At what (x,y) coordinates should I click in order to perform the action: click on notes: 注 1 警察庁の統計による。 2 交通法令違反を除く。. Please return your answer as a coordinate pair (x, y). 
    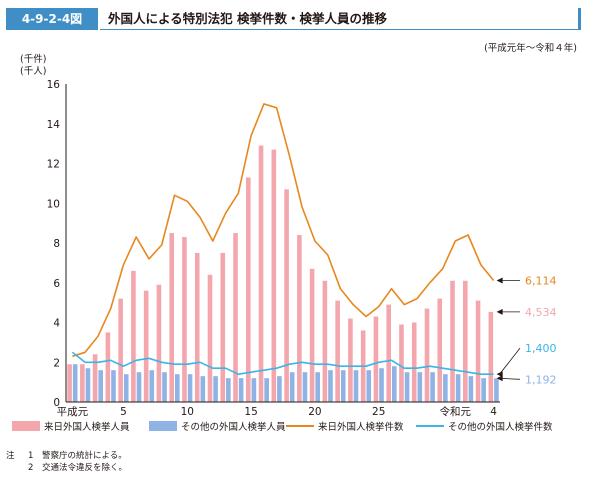
    Looking at the image, I should click on (66, 462).